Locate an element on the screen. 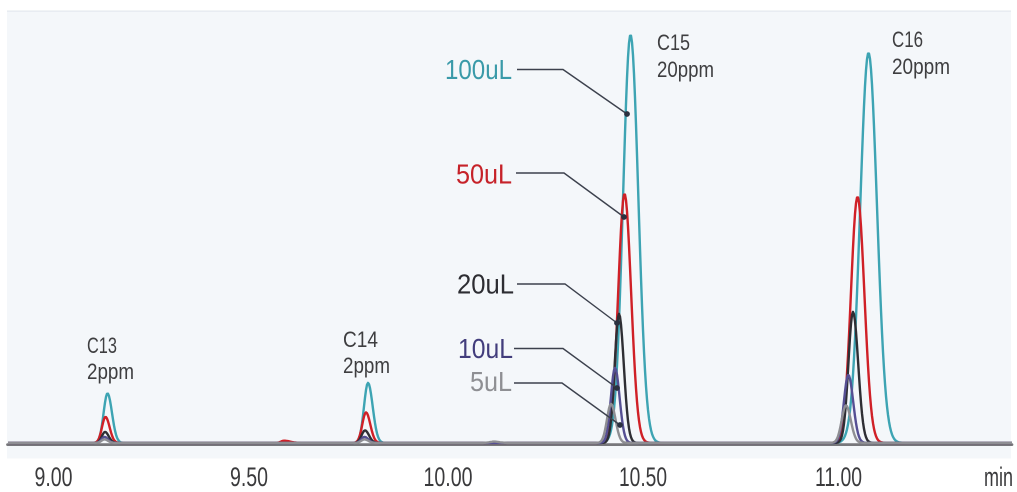 This screenshot has width=1017, height=492. svg-text: 100uL is located at coordinates (478, 69).